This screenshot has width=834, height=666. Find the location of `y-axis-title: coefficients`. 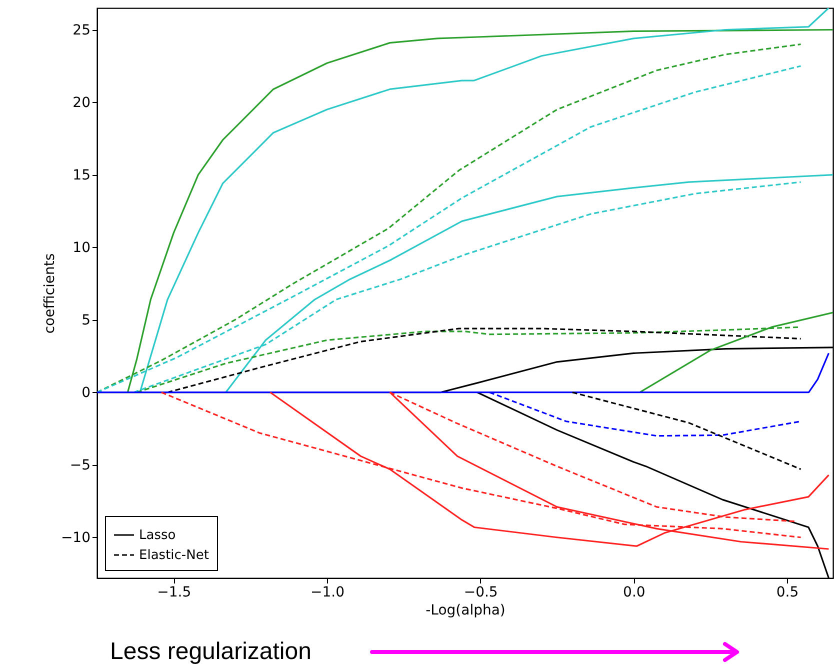

y-axis-title: coefficients is located at coordinates (50, 293).